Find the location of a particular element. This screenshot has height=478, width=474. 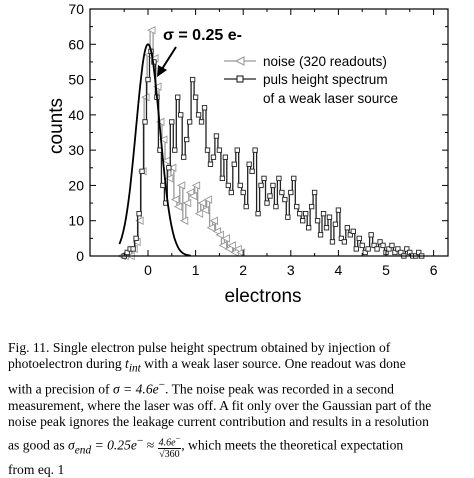

legend-label-noise: noise (320 readouts) is located at coordinates (325, 61).